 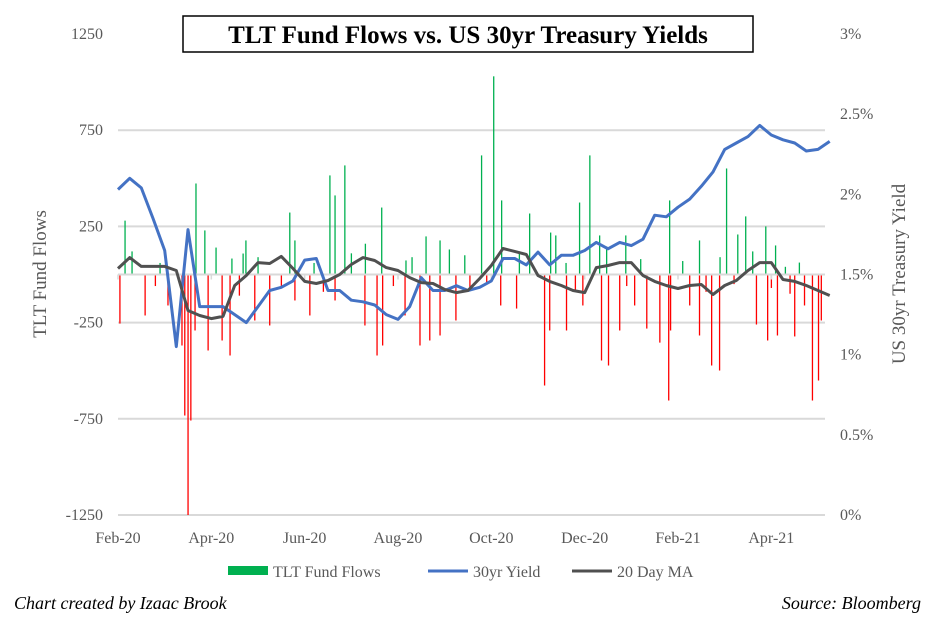 I want to click on right-tick-label: 2%, so click(x=850, y=194).